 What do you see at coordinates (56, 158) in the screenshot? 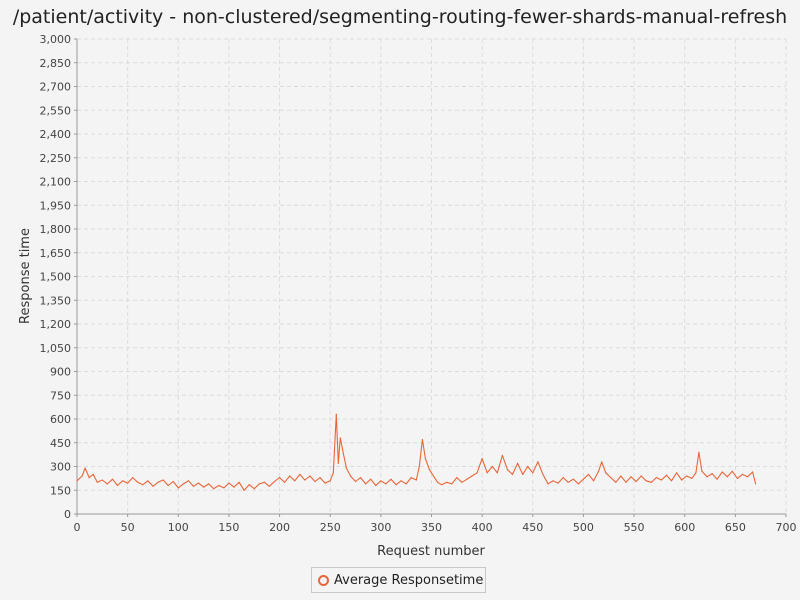
I see `y-tick-label: 2,250` at bounding box center [56, 158].